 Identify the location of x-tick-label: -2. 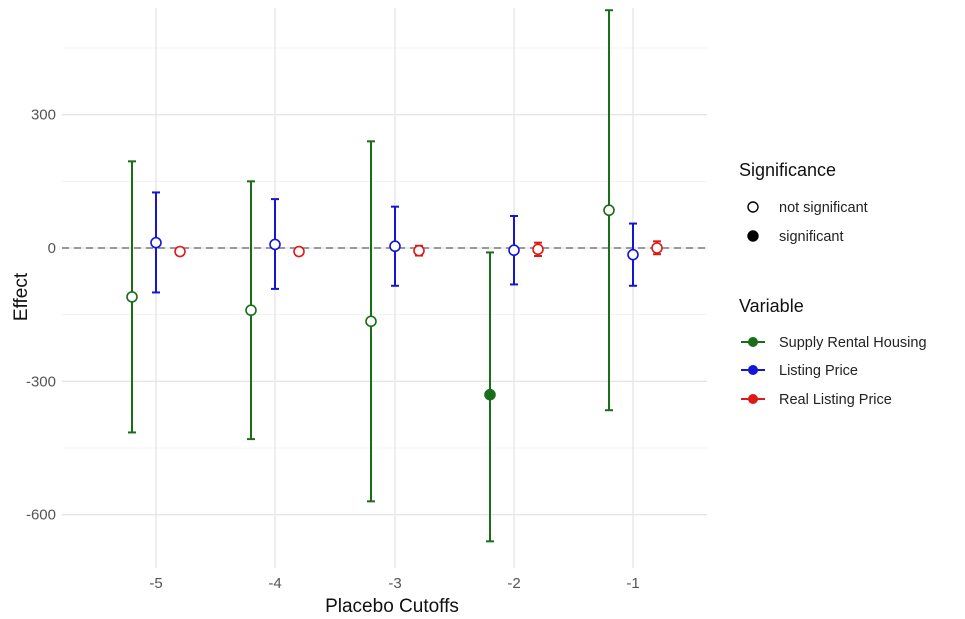
(513, 583).